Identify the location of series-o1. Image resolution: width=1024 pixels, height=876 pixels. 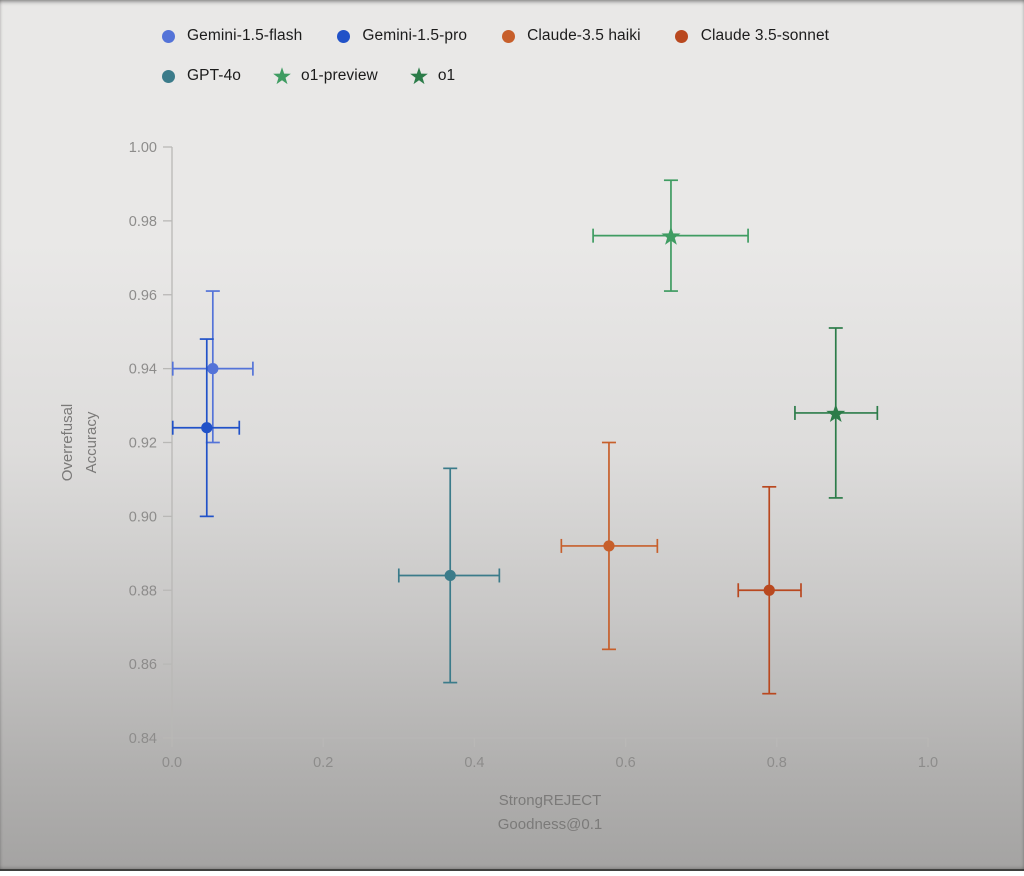
(836, 413).